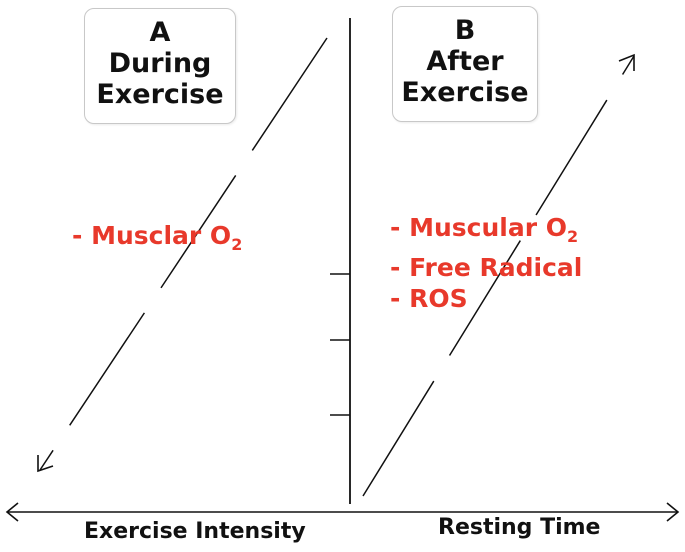 The width and height of the screenshot is (685, 552). Describe the element at coordinates (160, 32) in the screenshot. I see `panel-a-letter: A` at that location.